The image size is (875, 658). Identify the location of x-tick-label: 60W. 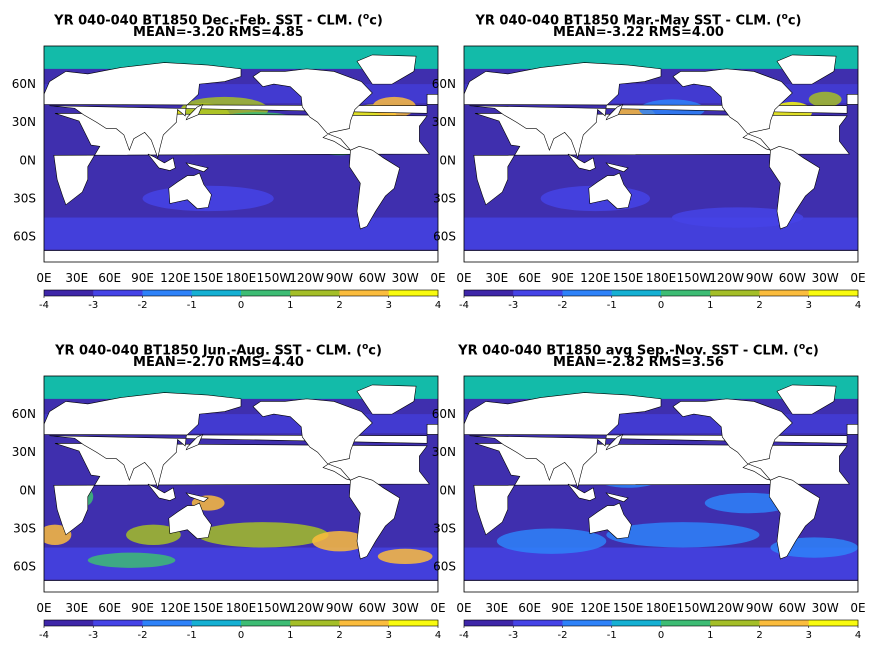
(792, 278).